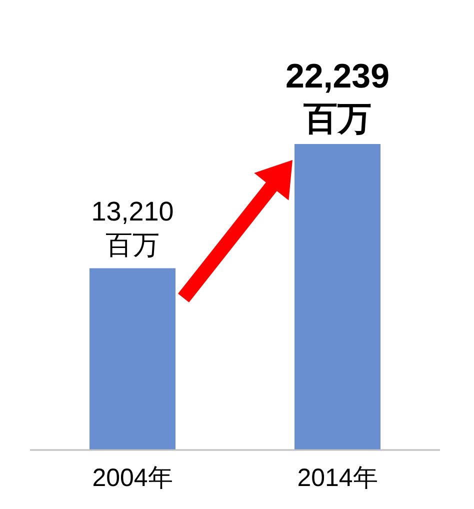 This screenshot has height=509, width=474. What do you see at coordinates (337, 478) in the screenshot?
I see `x-tick-label: 2014年` at bounding box center [337, 478].